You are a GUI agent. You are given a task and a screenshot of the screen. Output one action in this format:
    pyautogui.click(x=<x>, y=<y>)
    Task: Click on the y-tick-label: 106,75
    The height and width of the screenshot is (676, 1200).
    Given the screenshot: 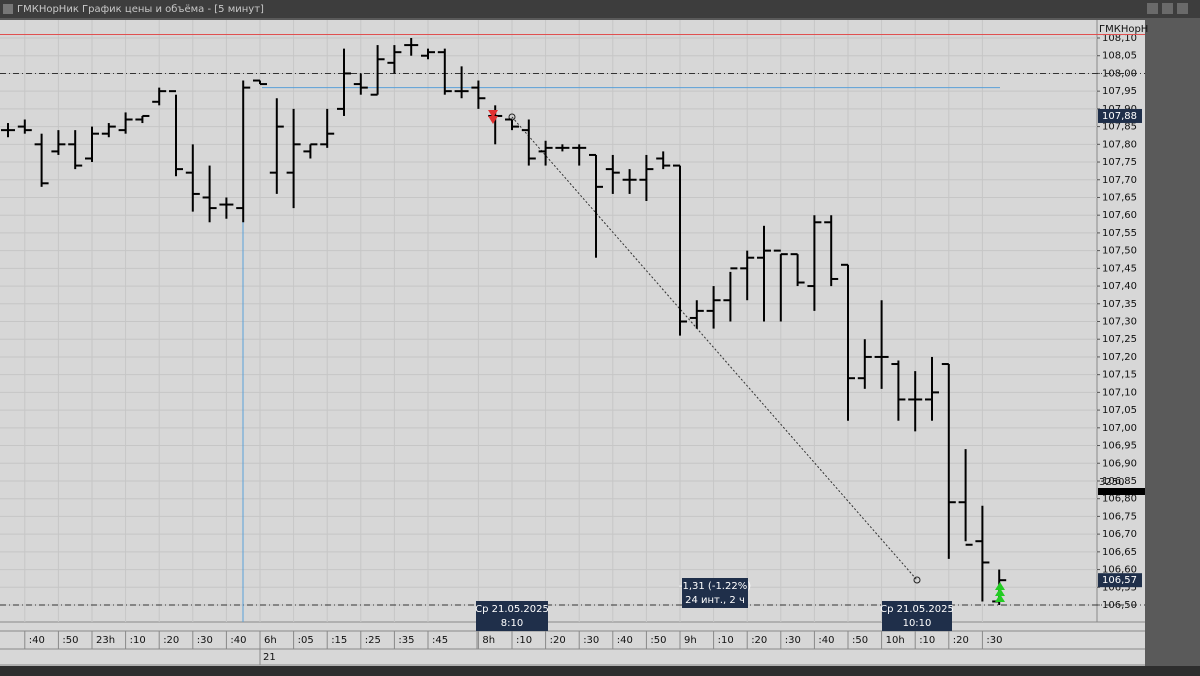 What is the action you would take?
    pyautogui.click(x=1119, y=516)
    